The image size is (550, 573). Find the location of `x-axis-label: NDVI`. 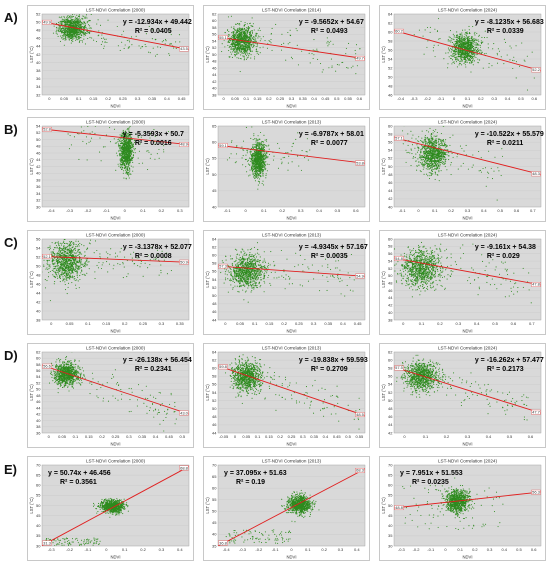

x-axis-label: NDVI is located at coordinates (291, 106).